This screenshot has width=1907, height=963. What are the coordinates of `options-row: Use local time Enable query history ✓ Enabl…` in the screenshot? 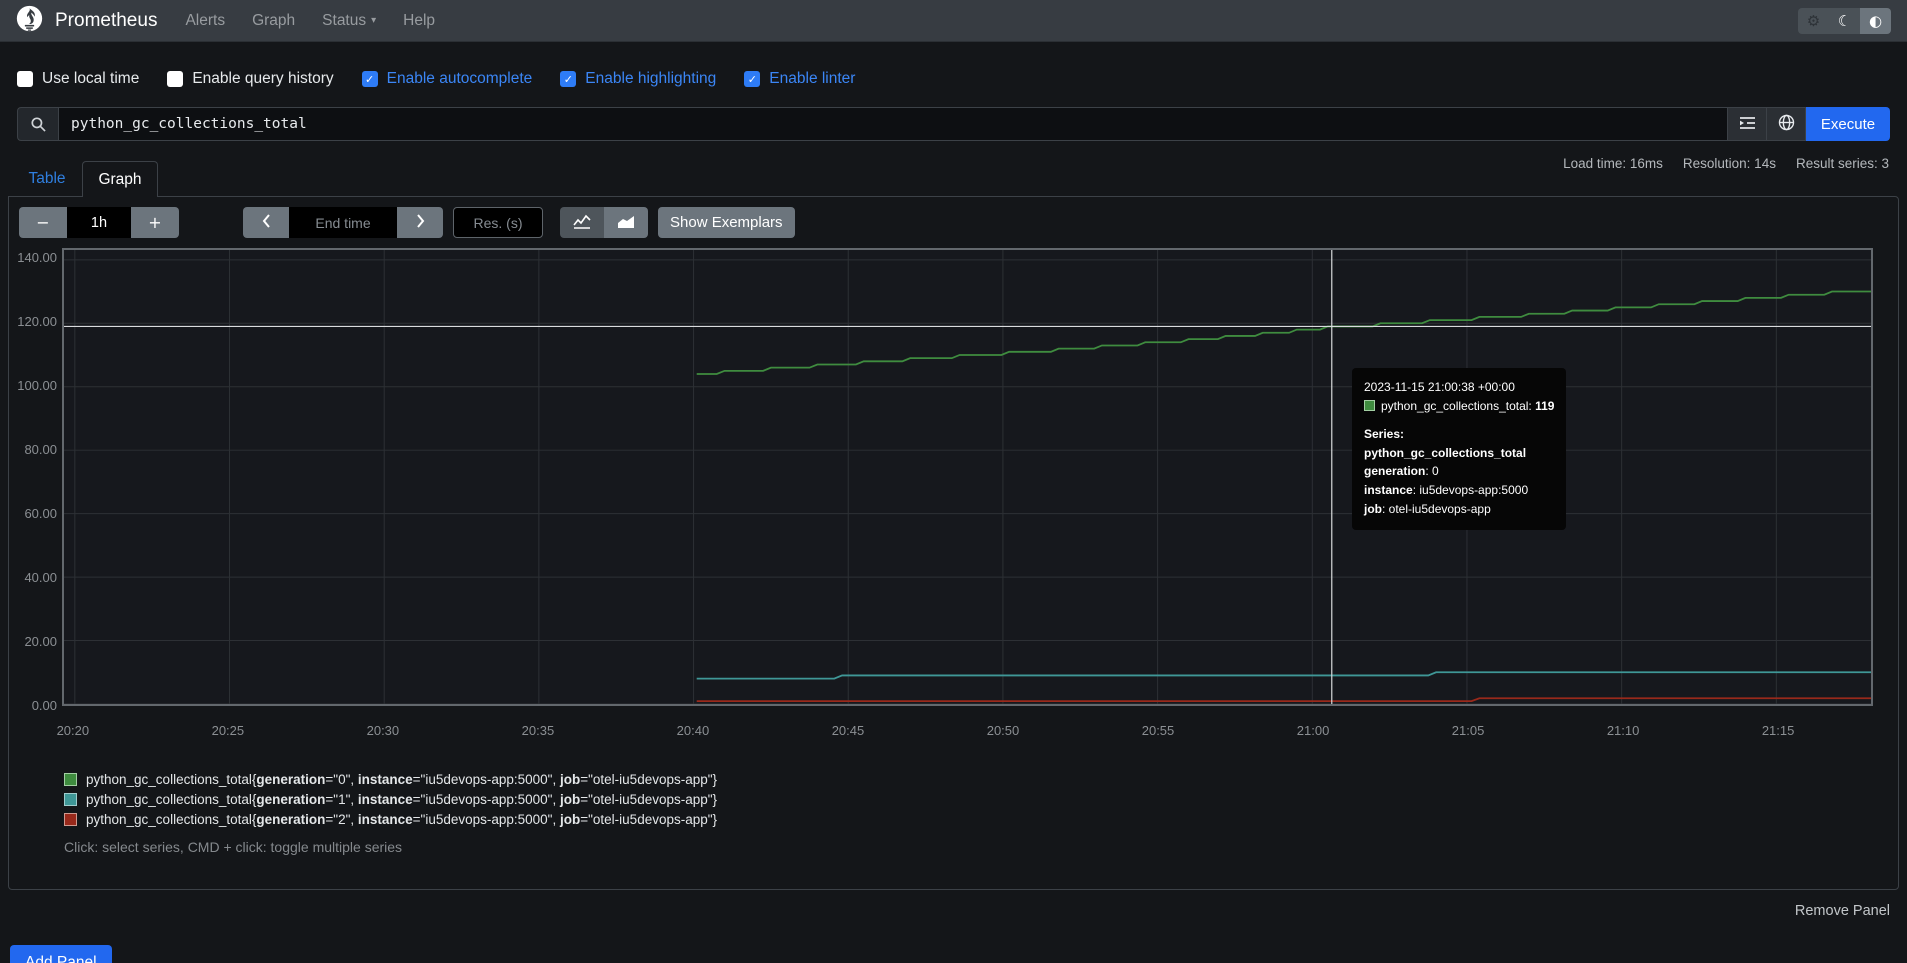 It's located at (436, 79).